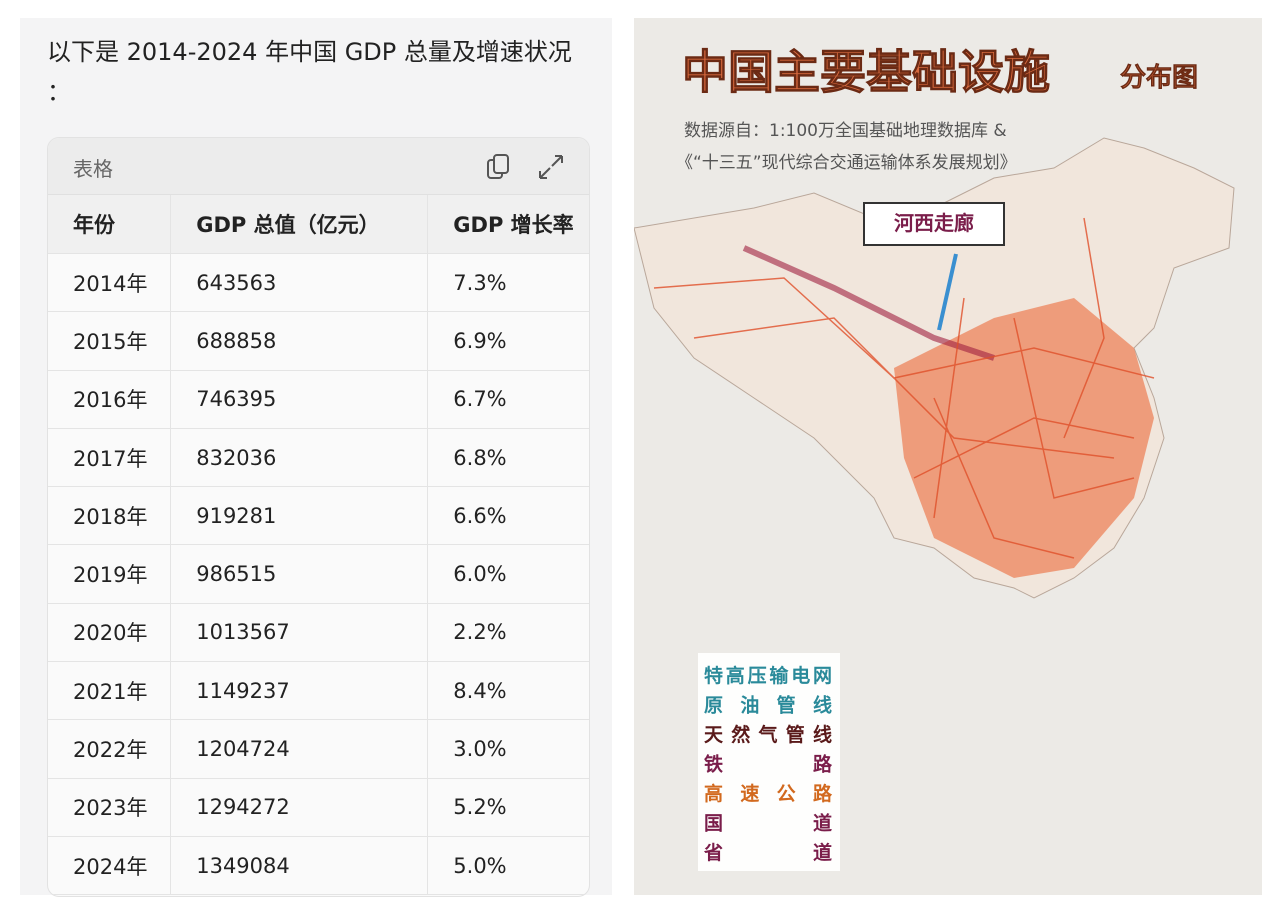  What do you see at coordinates (110, 224) in the screenshot?
I see `header-cell: 年份` at bounding box center [110, 224].